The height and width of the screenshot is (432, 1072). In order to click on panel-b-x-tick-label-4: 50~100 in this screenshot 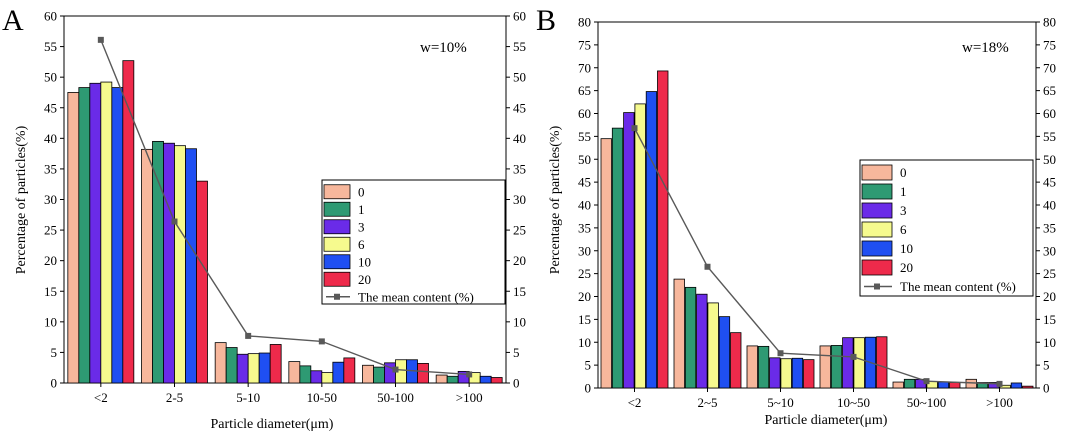, I will do `click(927, 402)`.